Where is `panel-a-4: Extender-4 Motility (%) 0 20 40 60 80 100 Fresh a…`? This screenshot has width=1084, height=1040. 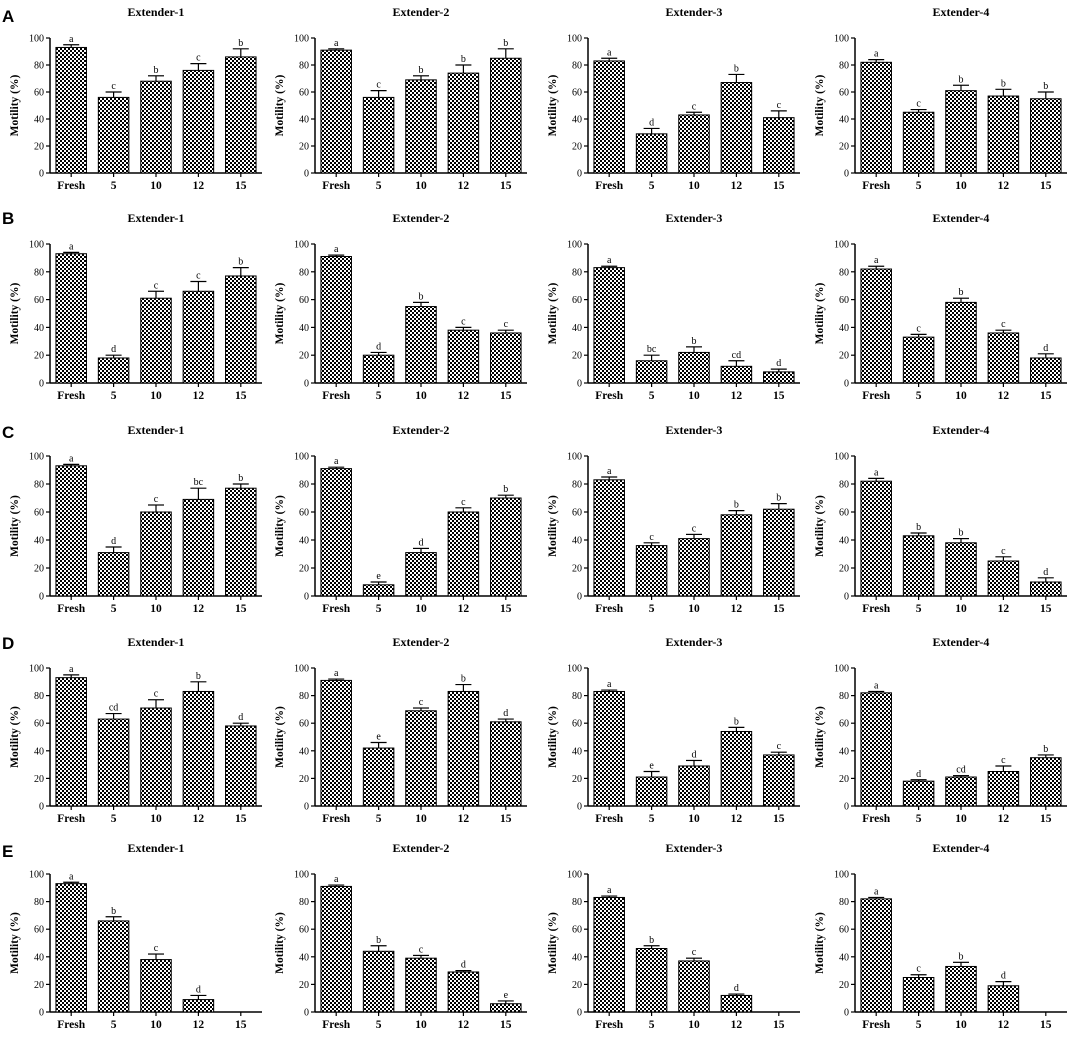
panel-a-4: Extender-4 Motility (%) 0 20 40 60 80 100 Fresh a… is located at coordinates (940, 98).